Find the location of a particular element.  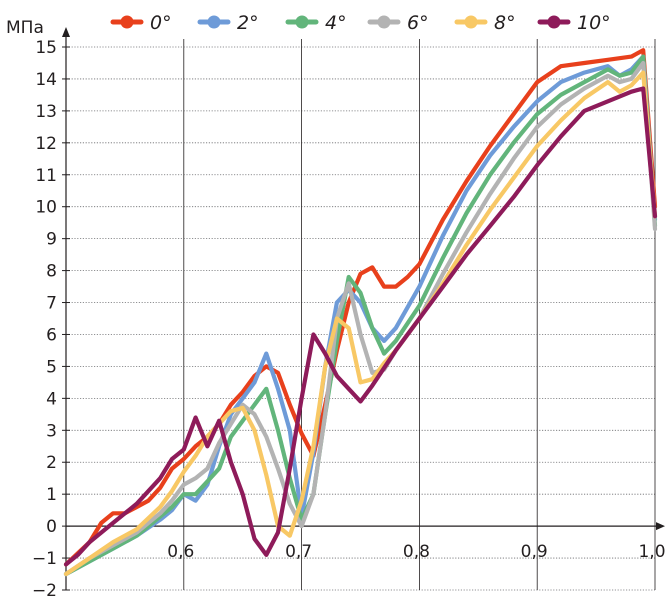

y-tick-label: 1 is located at coordinates (51, 495).